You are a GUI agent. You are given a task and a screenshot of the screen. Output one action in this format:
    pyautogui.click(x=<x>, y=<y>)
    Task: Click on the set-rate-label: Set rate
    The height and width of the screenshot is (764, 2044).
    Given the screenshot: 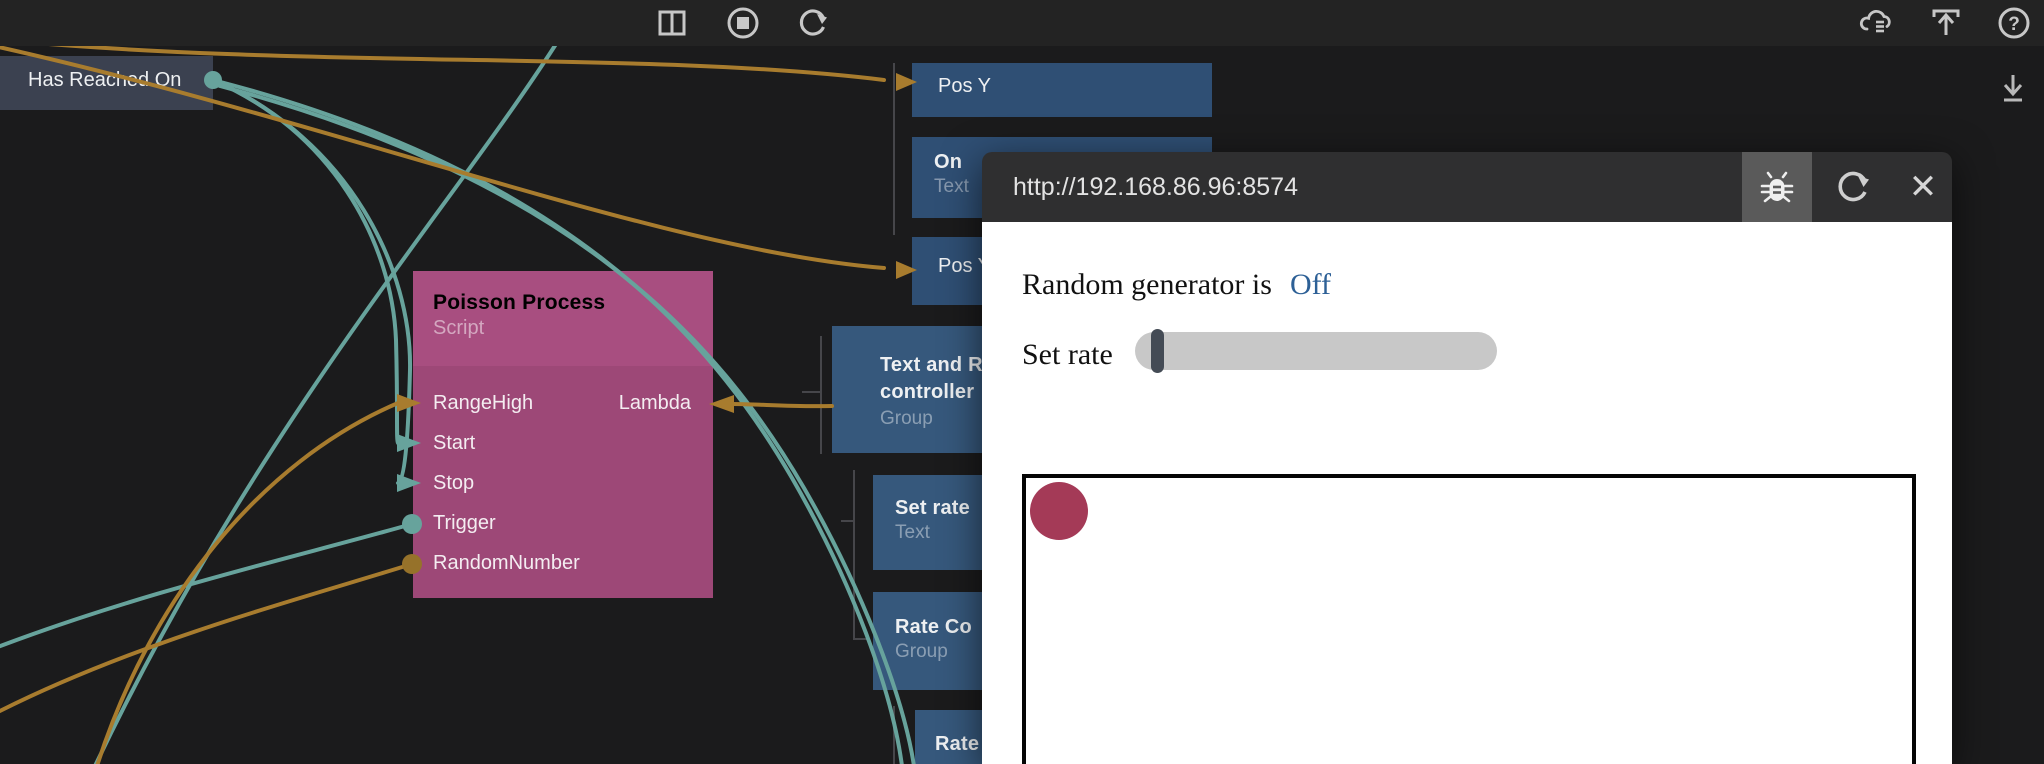 What is the action you would take?
    pyautogui.click(x=1067, y=354)
    